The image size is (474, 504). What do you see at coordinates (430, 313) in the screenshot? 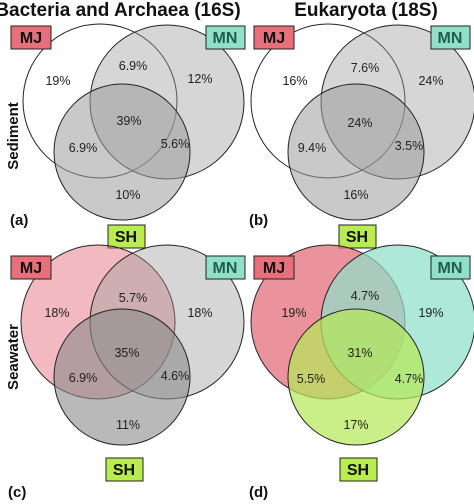
I see `pct-only-mn: 19%` at bounding box center [430, 313].